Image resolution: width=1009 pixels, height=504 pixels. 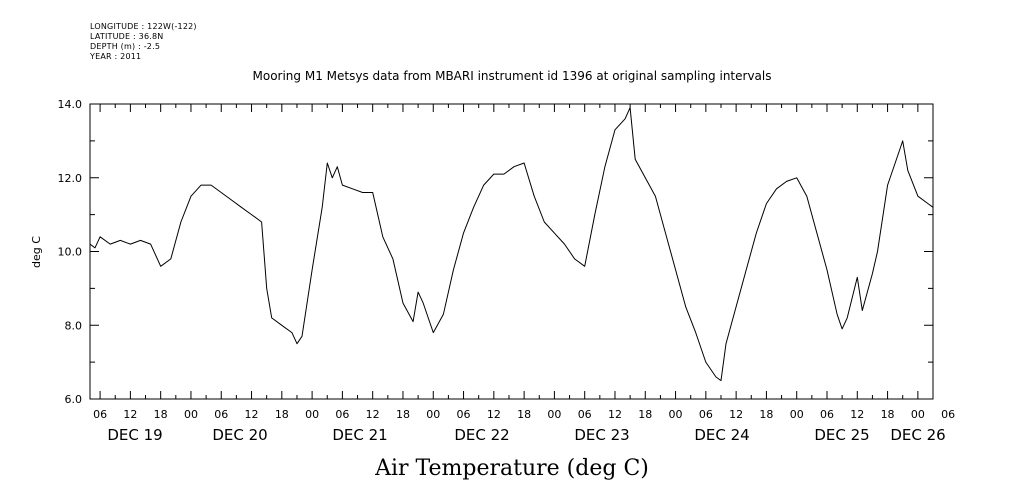 What do you see at coordinates (127, 36) in the screenshot?
I see `latitude-label: LATITUDE : 36.8N` at bounding box center [127, 36].